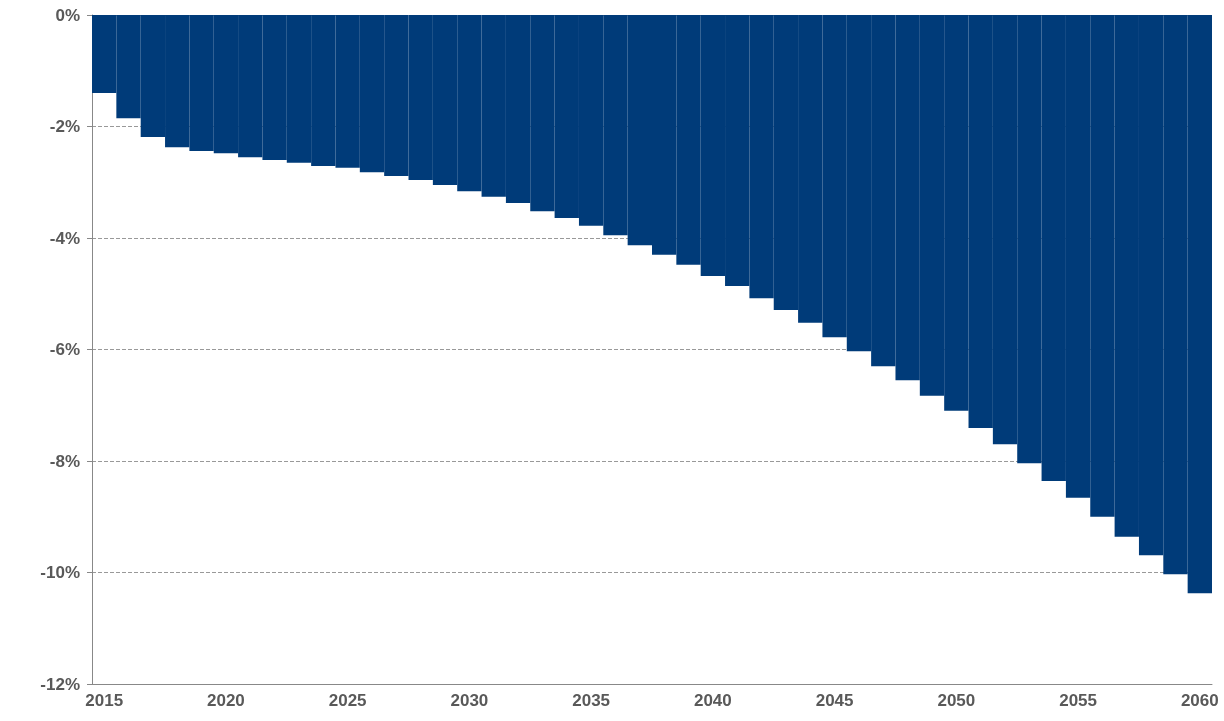 This screenshot has height=721, width=1224. I want to click on y-tick-label: 0%, so click(67, 15).